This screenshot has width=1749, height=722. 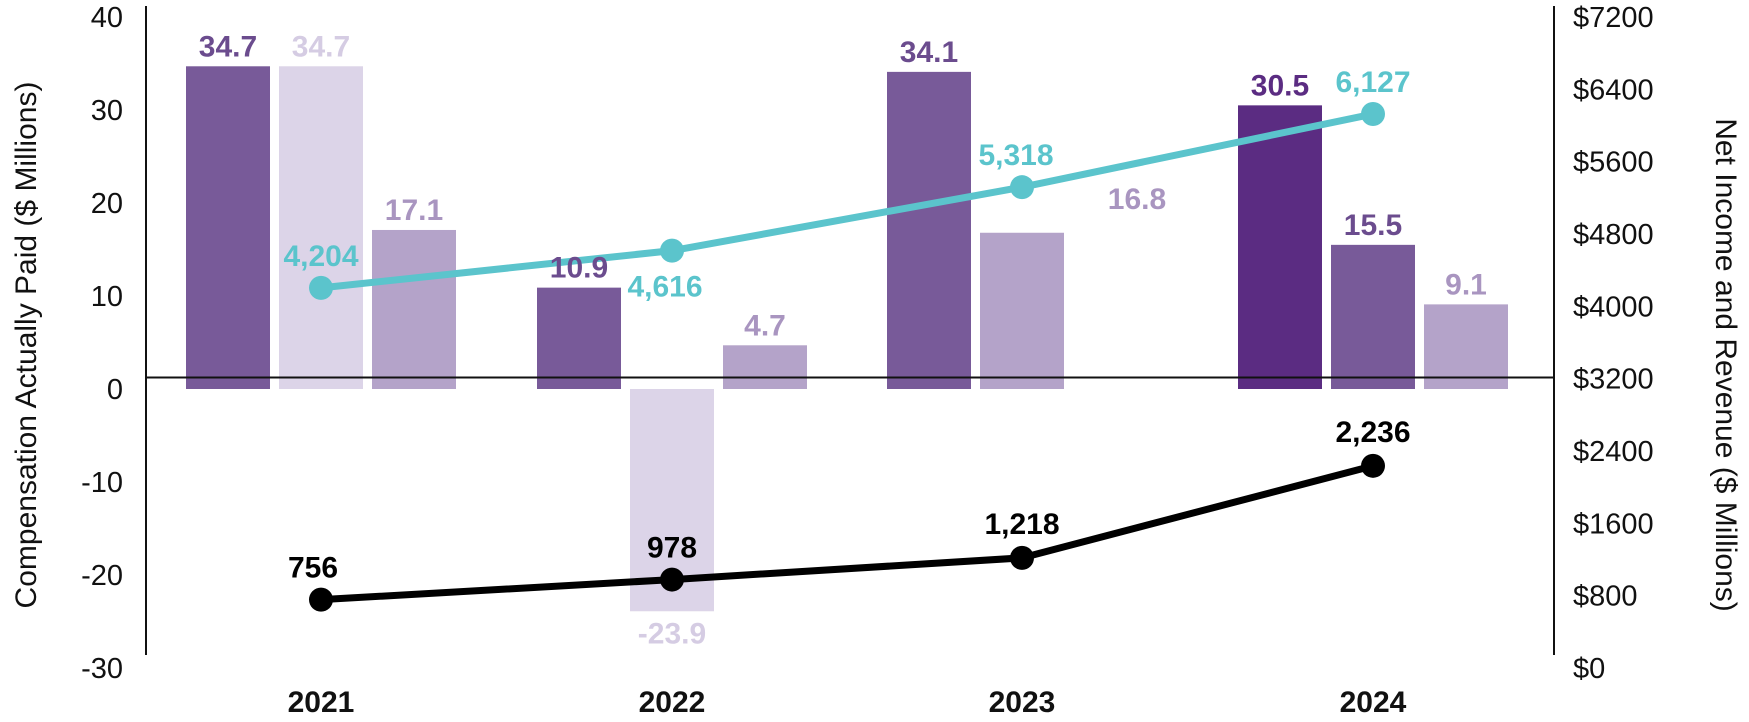 I want to click on y-tick-label: 30, so click(x=107, y=111).